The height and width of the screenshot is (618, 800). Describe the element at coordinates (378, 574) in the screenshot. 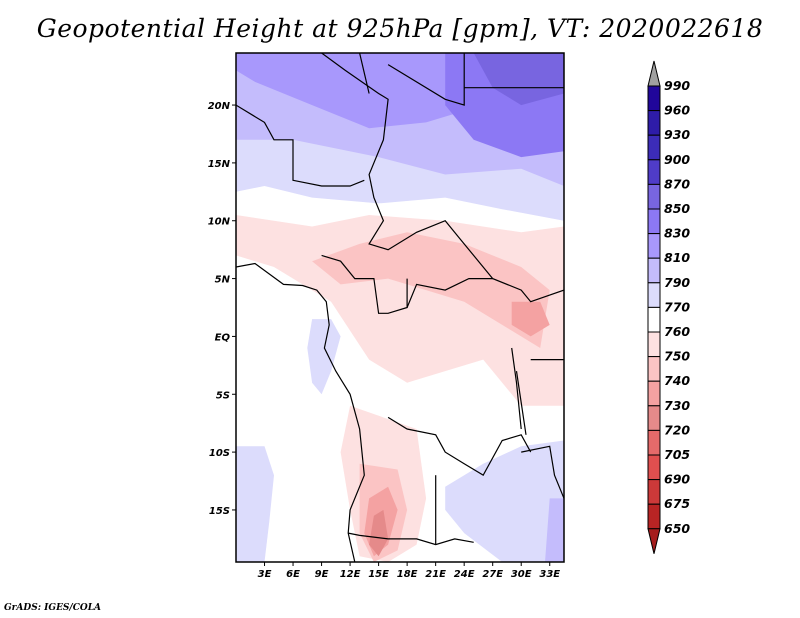

I see `x-tick-label: 15E` at that location.